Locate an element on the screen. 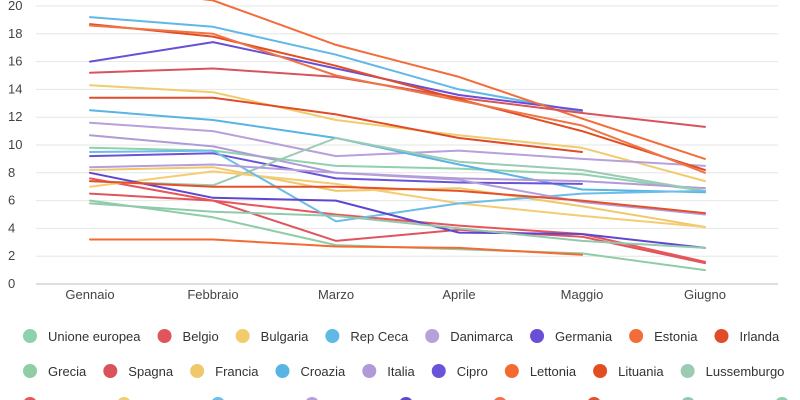 This screenshot has width=800, height=400. y-tick-label: 4 is located at coordinates (11, 227).